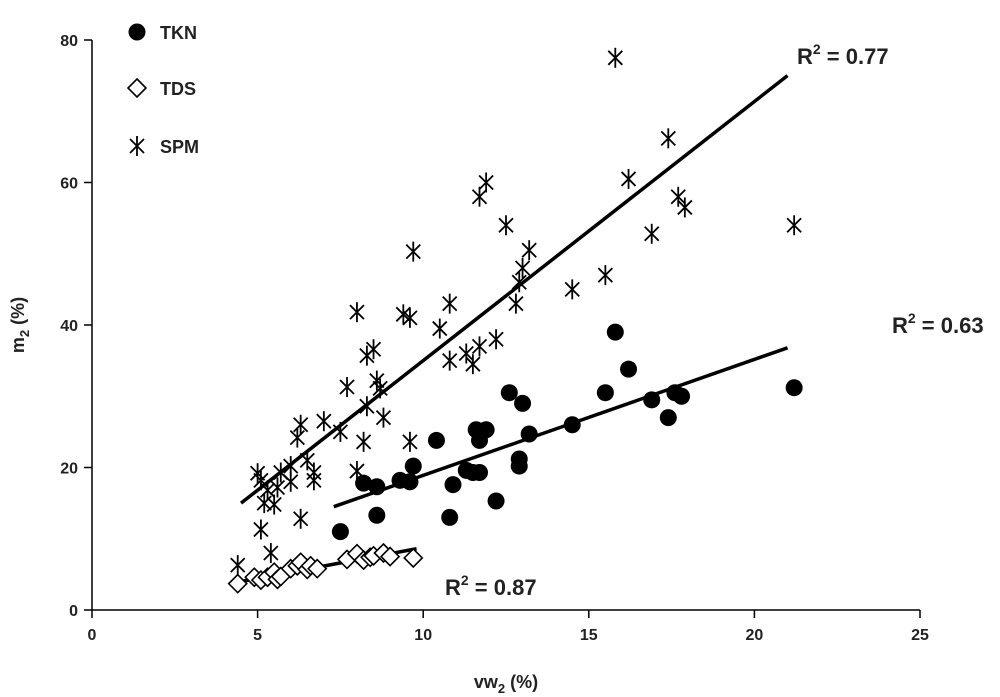  Describe the element at coordinates (920, 635) in the screenshot. I see `x-tick-label: 25` at that location.